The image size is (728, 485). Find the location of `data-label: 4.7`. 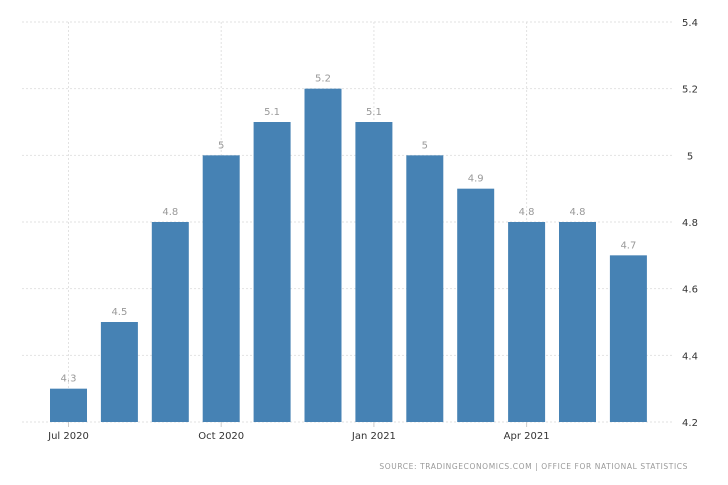

data-label: 4.7 is located at coordinates (628, 245).